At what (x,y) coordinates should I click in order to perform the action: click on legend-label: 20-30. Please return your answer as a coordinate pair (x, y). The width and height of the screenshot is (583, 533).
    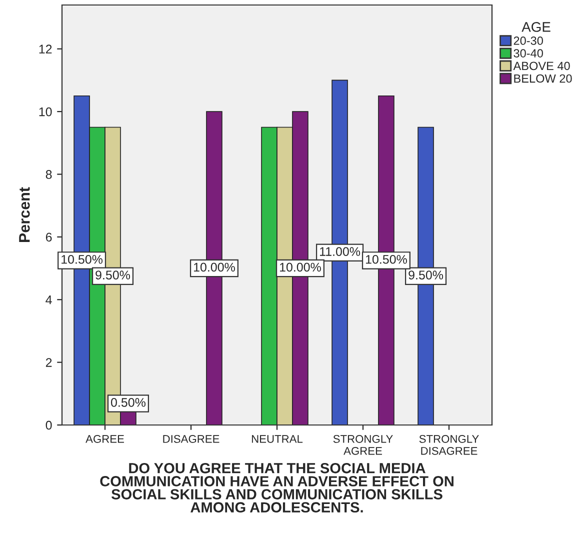
    Looking at the image, I should click on (528, 40).